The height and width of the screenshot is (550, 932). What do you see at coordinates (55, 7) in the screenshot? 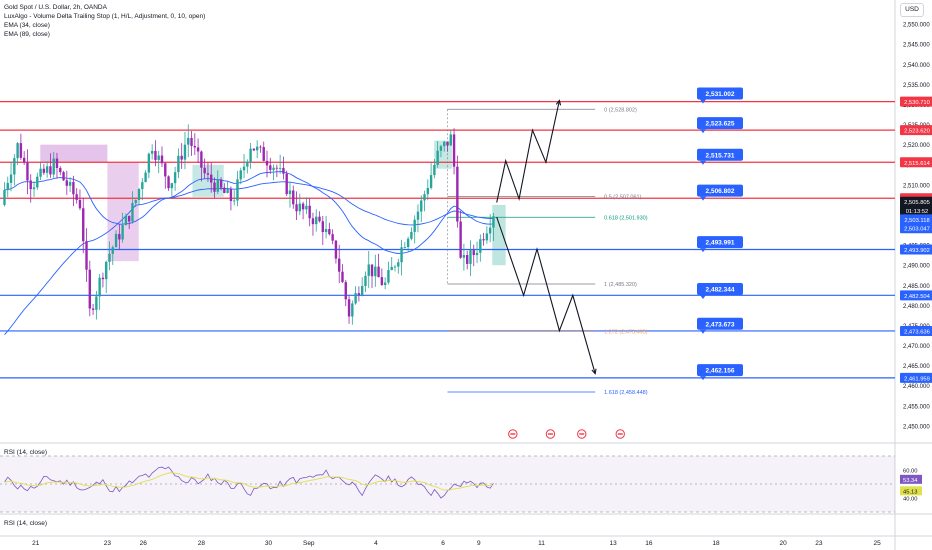
I see `chart-title: Gold Spot / U.S. Dollar, 2h, OANDA` at bounding box center [55, 7].